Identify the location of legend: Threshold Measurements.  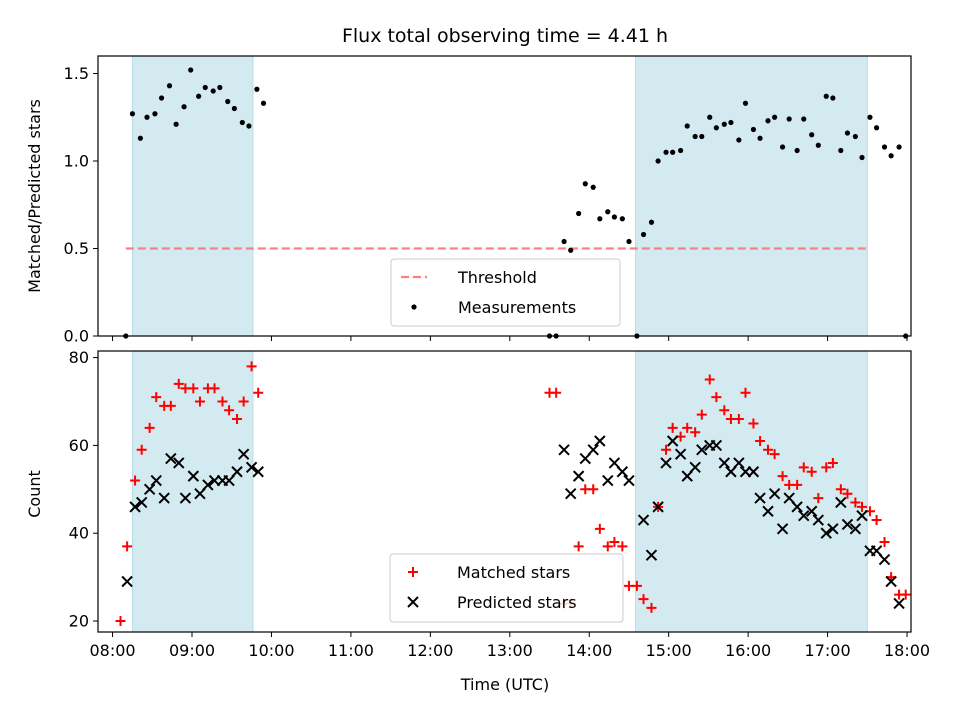
(505, 292).